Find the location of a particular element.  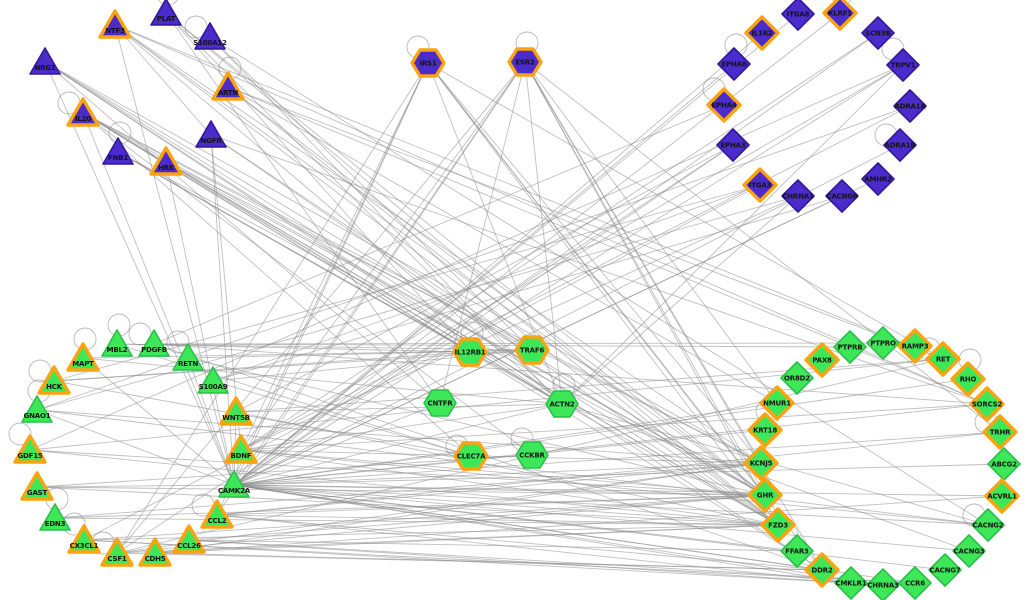

triangle-node-shape-EDN3 is located at coordinates (55, 517).